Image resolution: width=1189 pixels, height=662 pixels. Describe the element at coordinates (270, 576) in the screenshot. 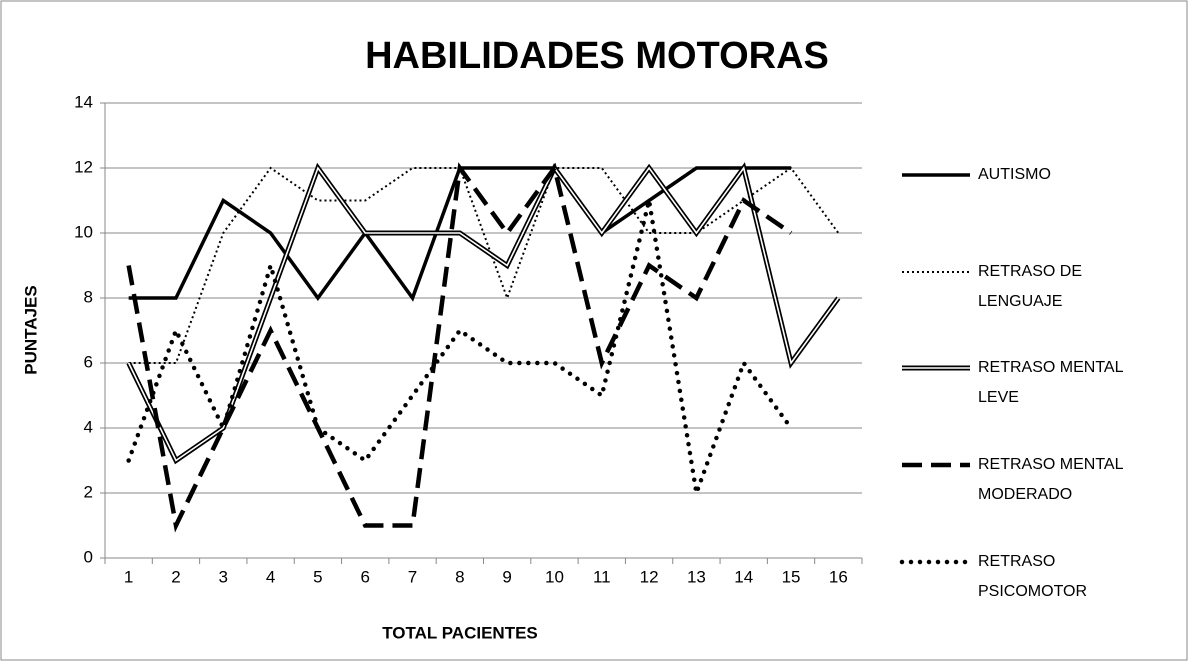

I see `x-tick-label: 4` at that location.